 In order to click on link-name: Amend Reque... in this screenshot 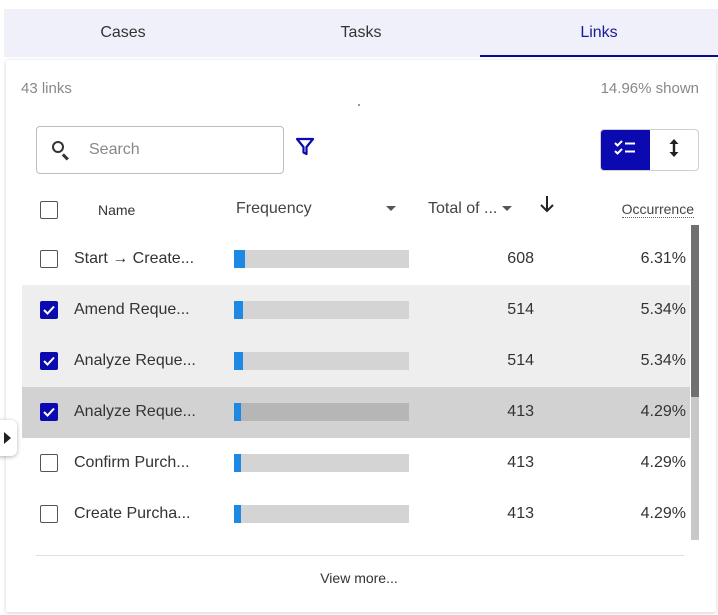, I will do `click(132, 309)`.